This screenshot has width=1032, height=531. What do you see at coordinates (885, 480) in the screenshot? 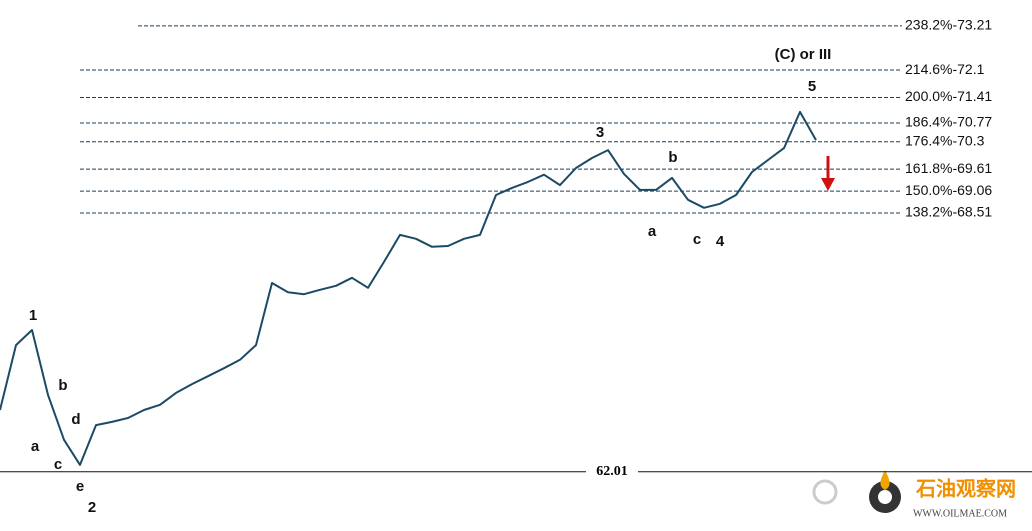
I see `watermark-drop` at bounding box center [885, 480].